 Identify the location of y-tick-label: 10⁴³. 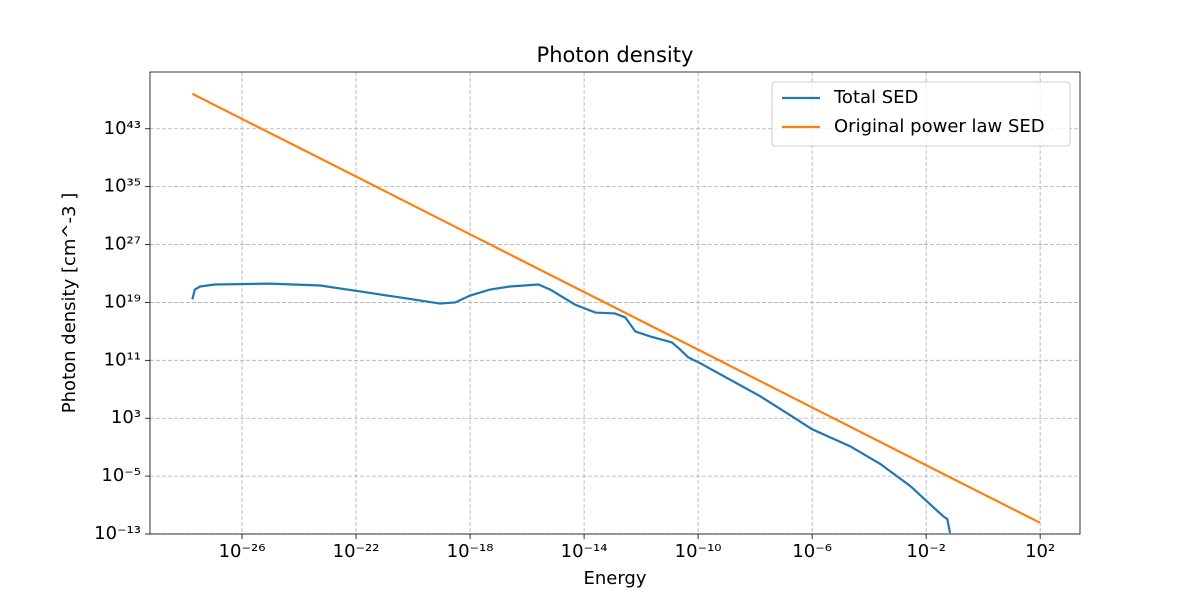
(122, 128).